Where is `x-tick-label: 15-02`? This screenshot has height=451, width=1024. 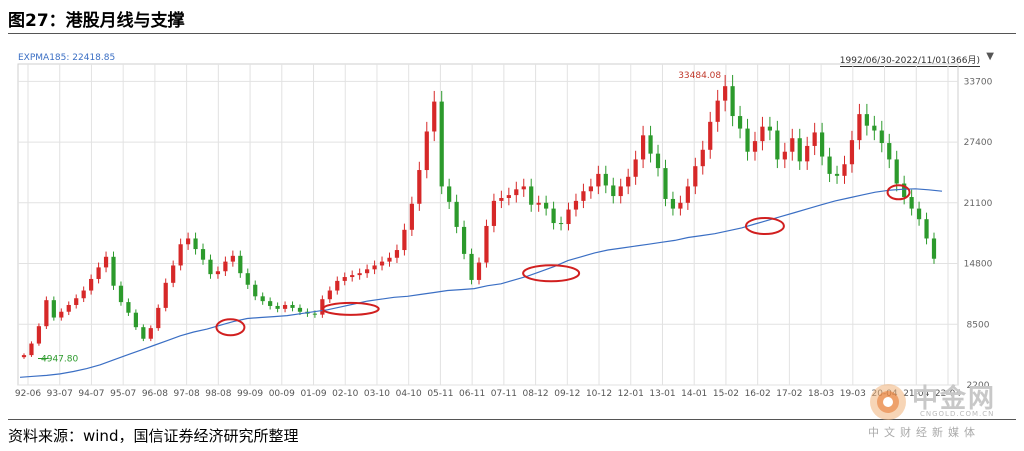
x-tick-label: 15-02 is located at coordinates (726, 394).